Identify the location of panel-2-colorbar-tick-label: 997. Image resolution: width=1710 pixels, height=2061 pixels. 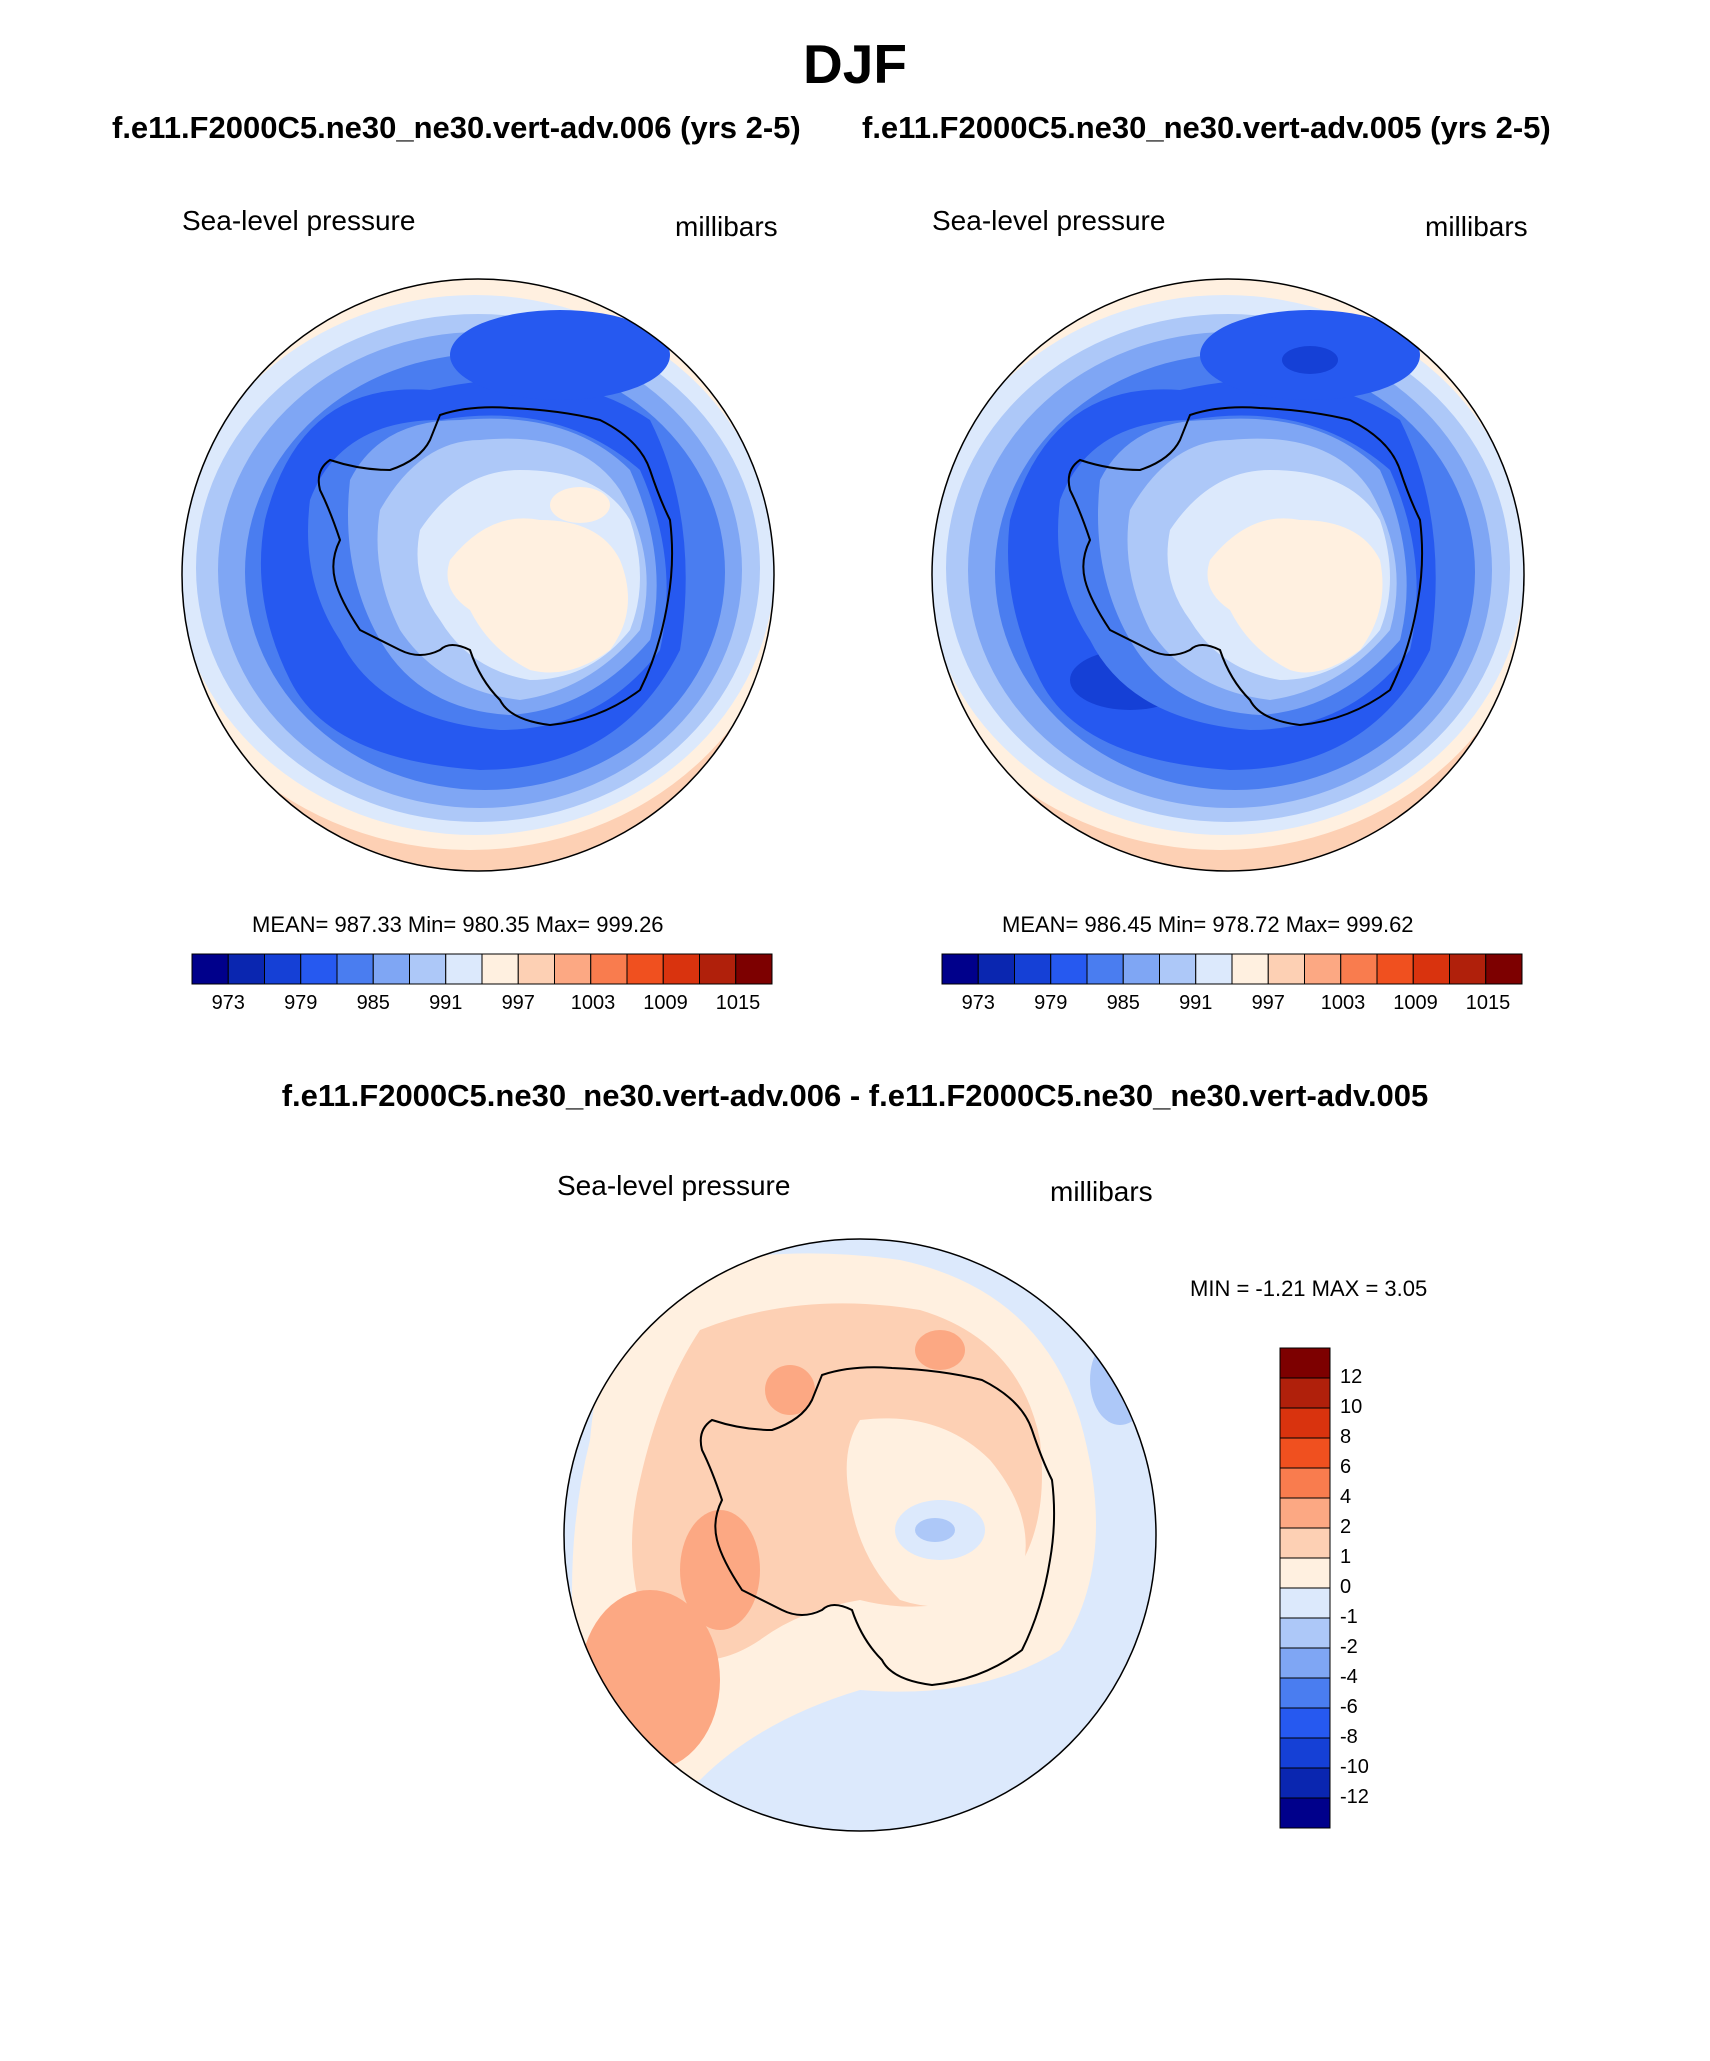
(1268, 1003).